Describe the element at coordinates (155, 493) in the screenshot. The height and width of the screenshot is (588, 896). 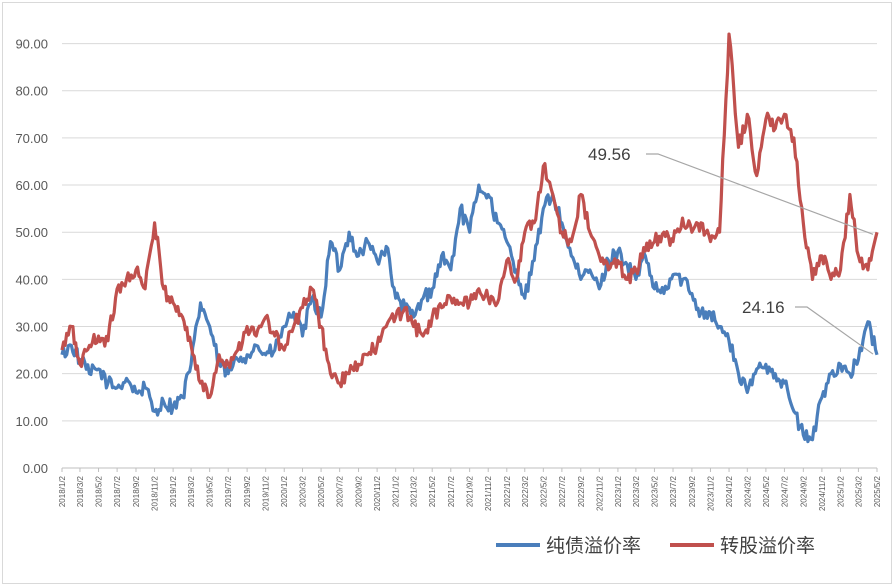
I see `x-tick-label: 2018/11/2` at that location.